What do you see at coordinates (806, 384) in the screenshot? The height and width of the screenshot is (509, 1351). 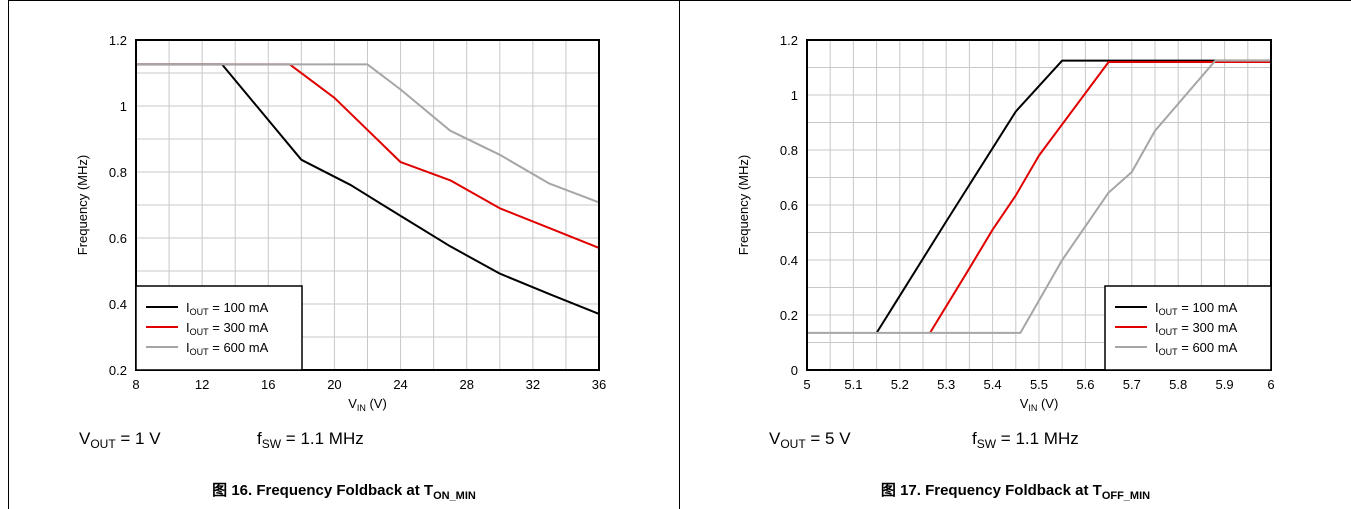 I see `x-tick-label: 5` at bounding box center [806, 384].